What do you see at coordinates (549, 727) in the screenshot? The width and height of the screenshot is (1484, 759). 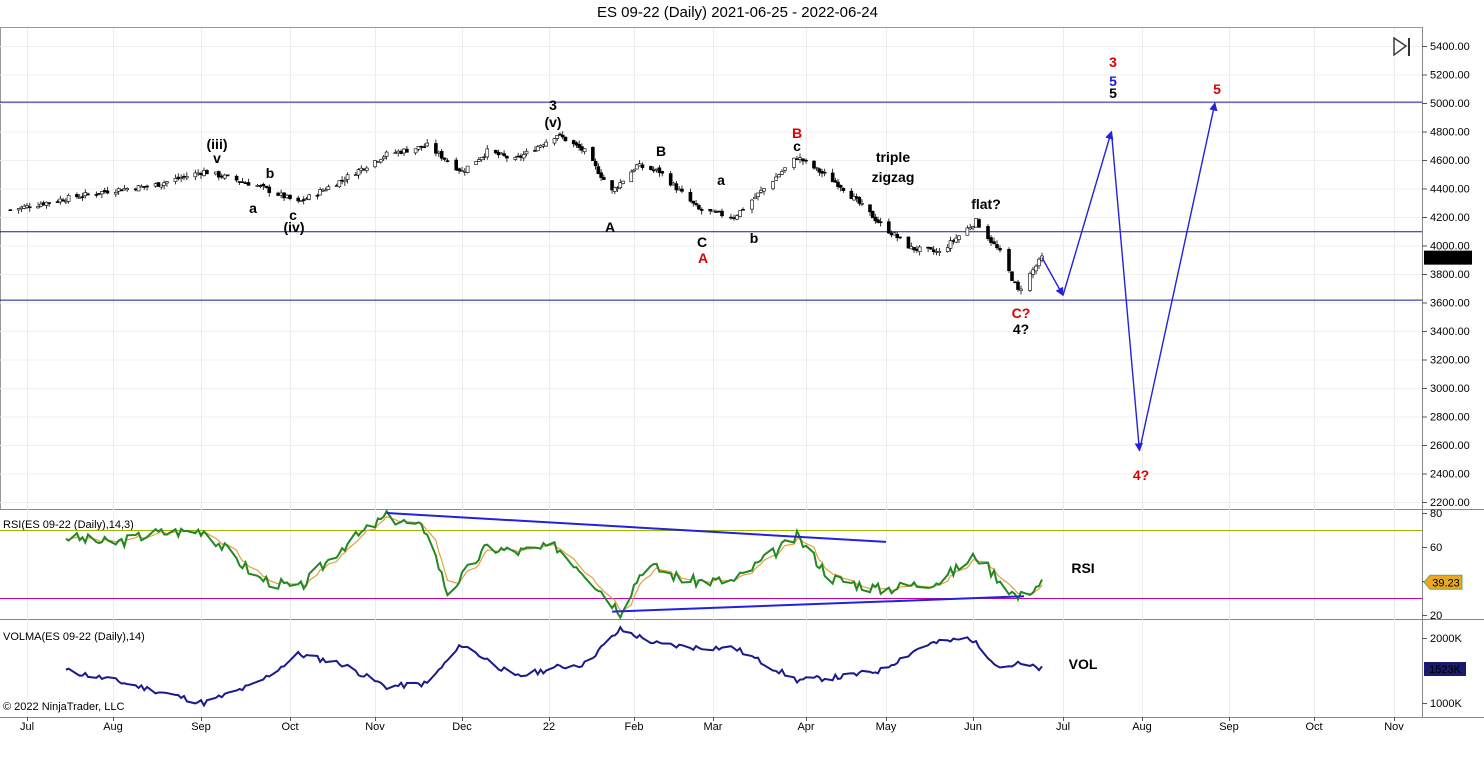 I see `month-tick-label: 22` at bounding box center [549, 727].